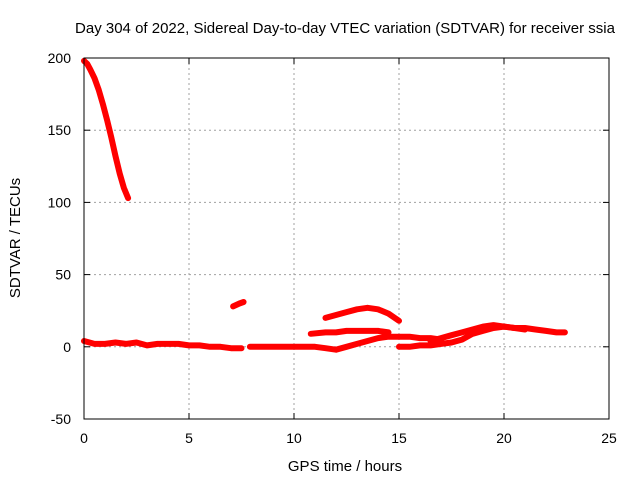 The height and width of the screenshot is (480, 640). Describe the element at coordinates (163, 345) in the screenshot. I see `series-line-prn-b` at that location.